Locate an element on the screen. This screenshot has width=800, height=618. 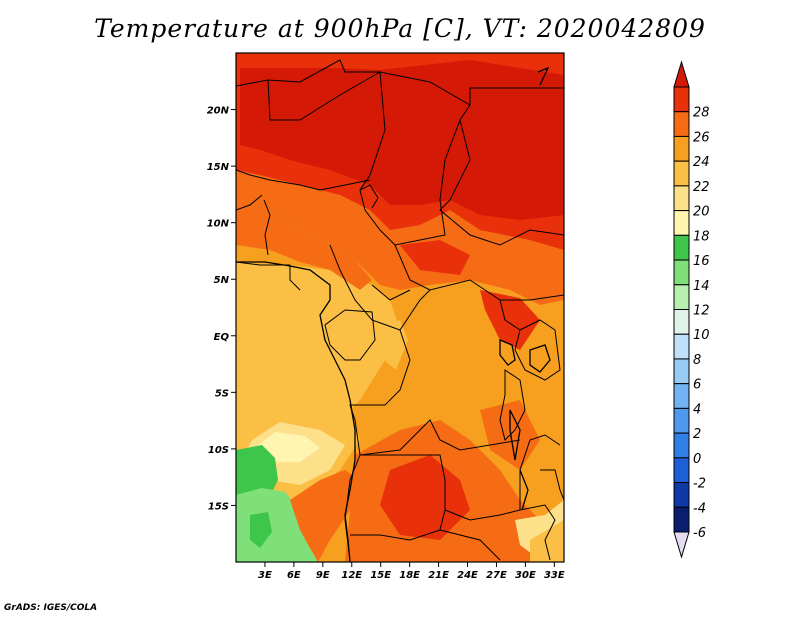
x-tick-label: 3E is located at coordinates (265, 575).